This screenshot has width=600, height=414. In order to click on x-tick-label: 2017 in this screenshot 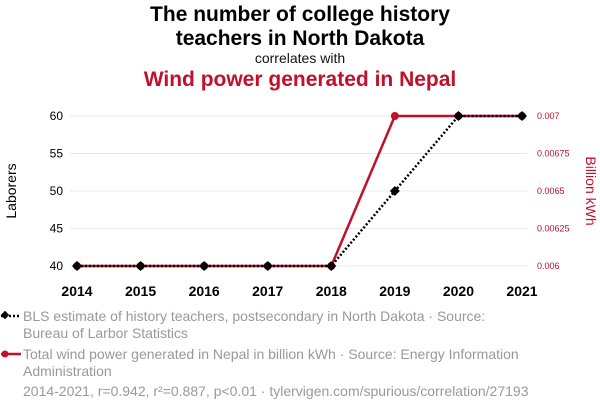, I will do `click(267, 291)`.